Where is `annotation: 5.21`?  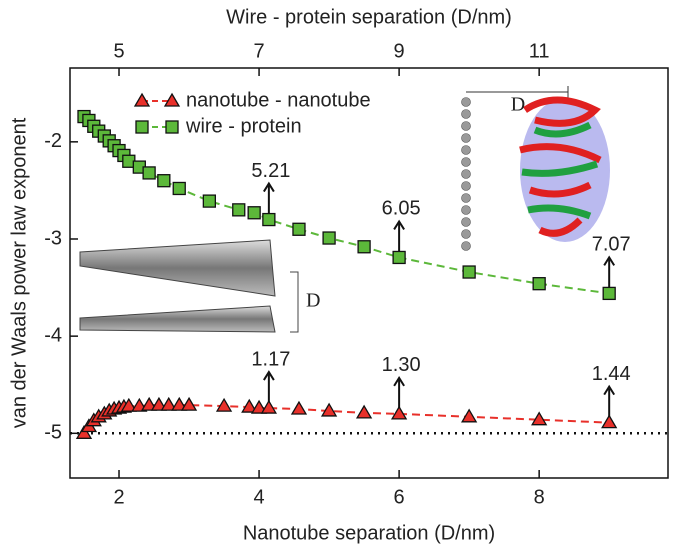 annotation: 5.21 is located at coordinates (270, 171).